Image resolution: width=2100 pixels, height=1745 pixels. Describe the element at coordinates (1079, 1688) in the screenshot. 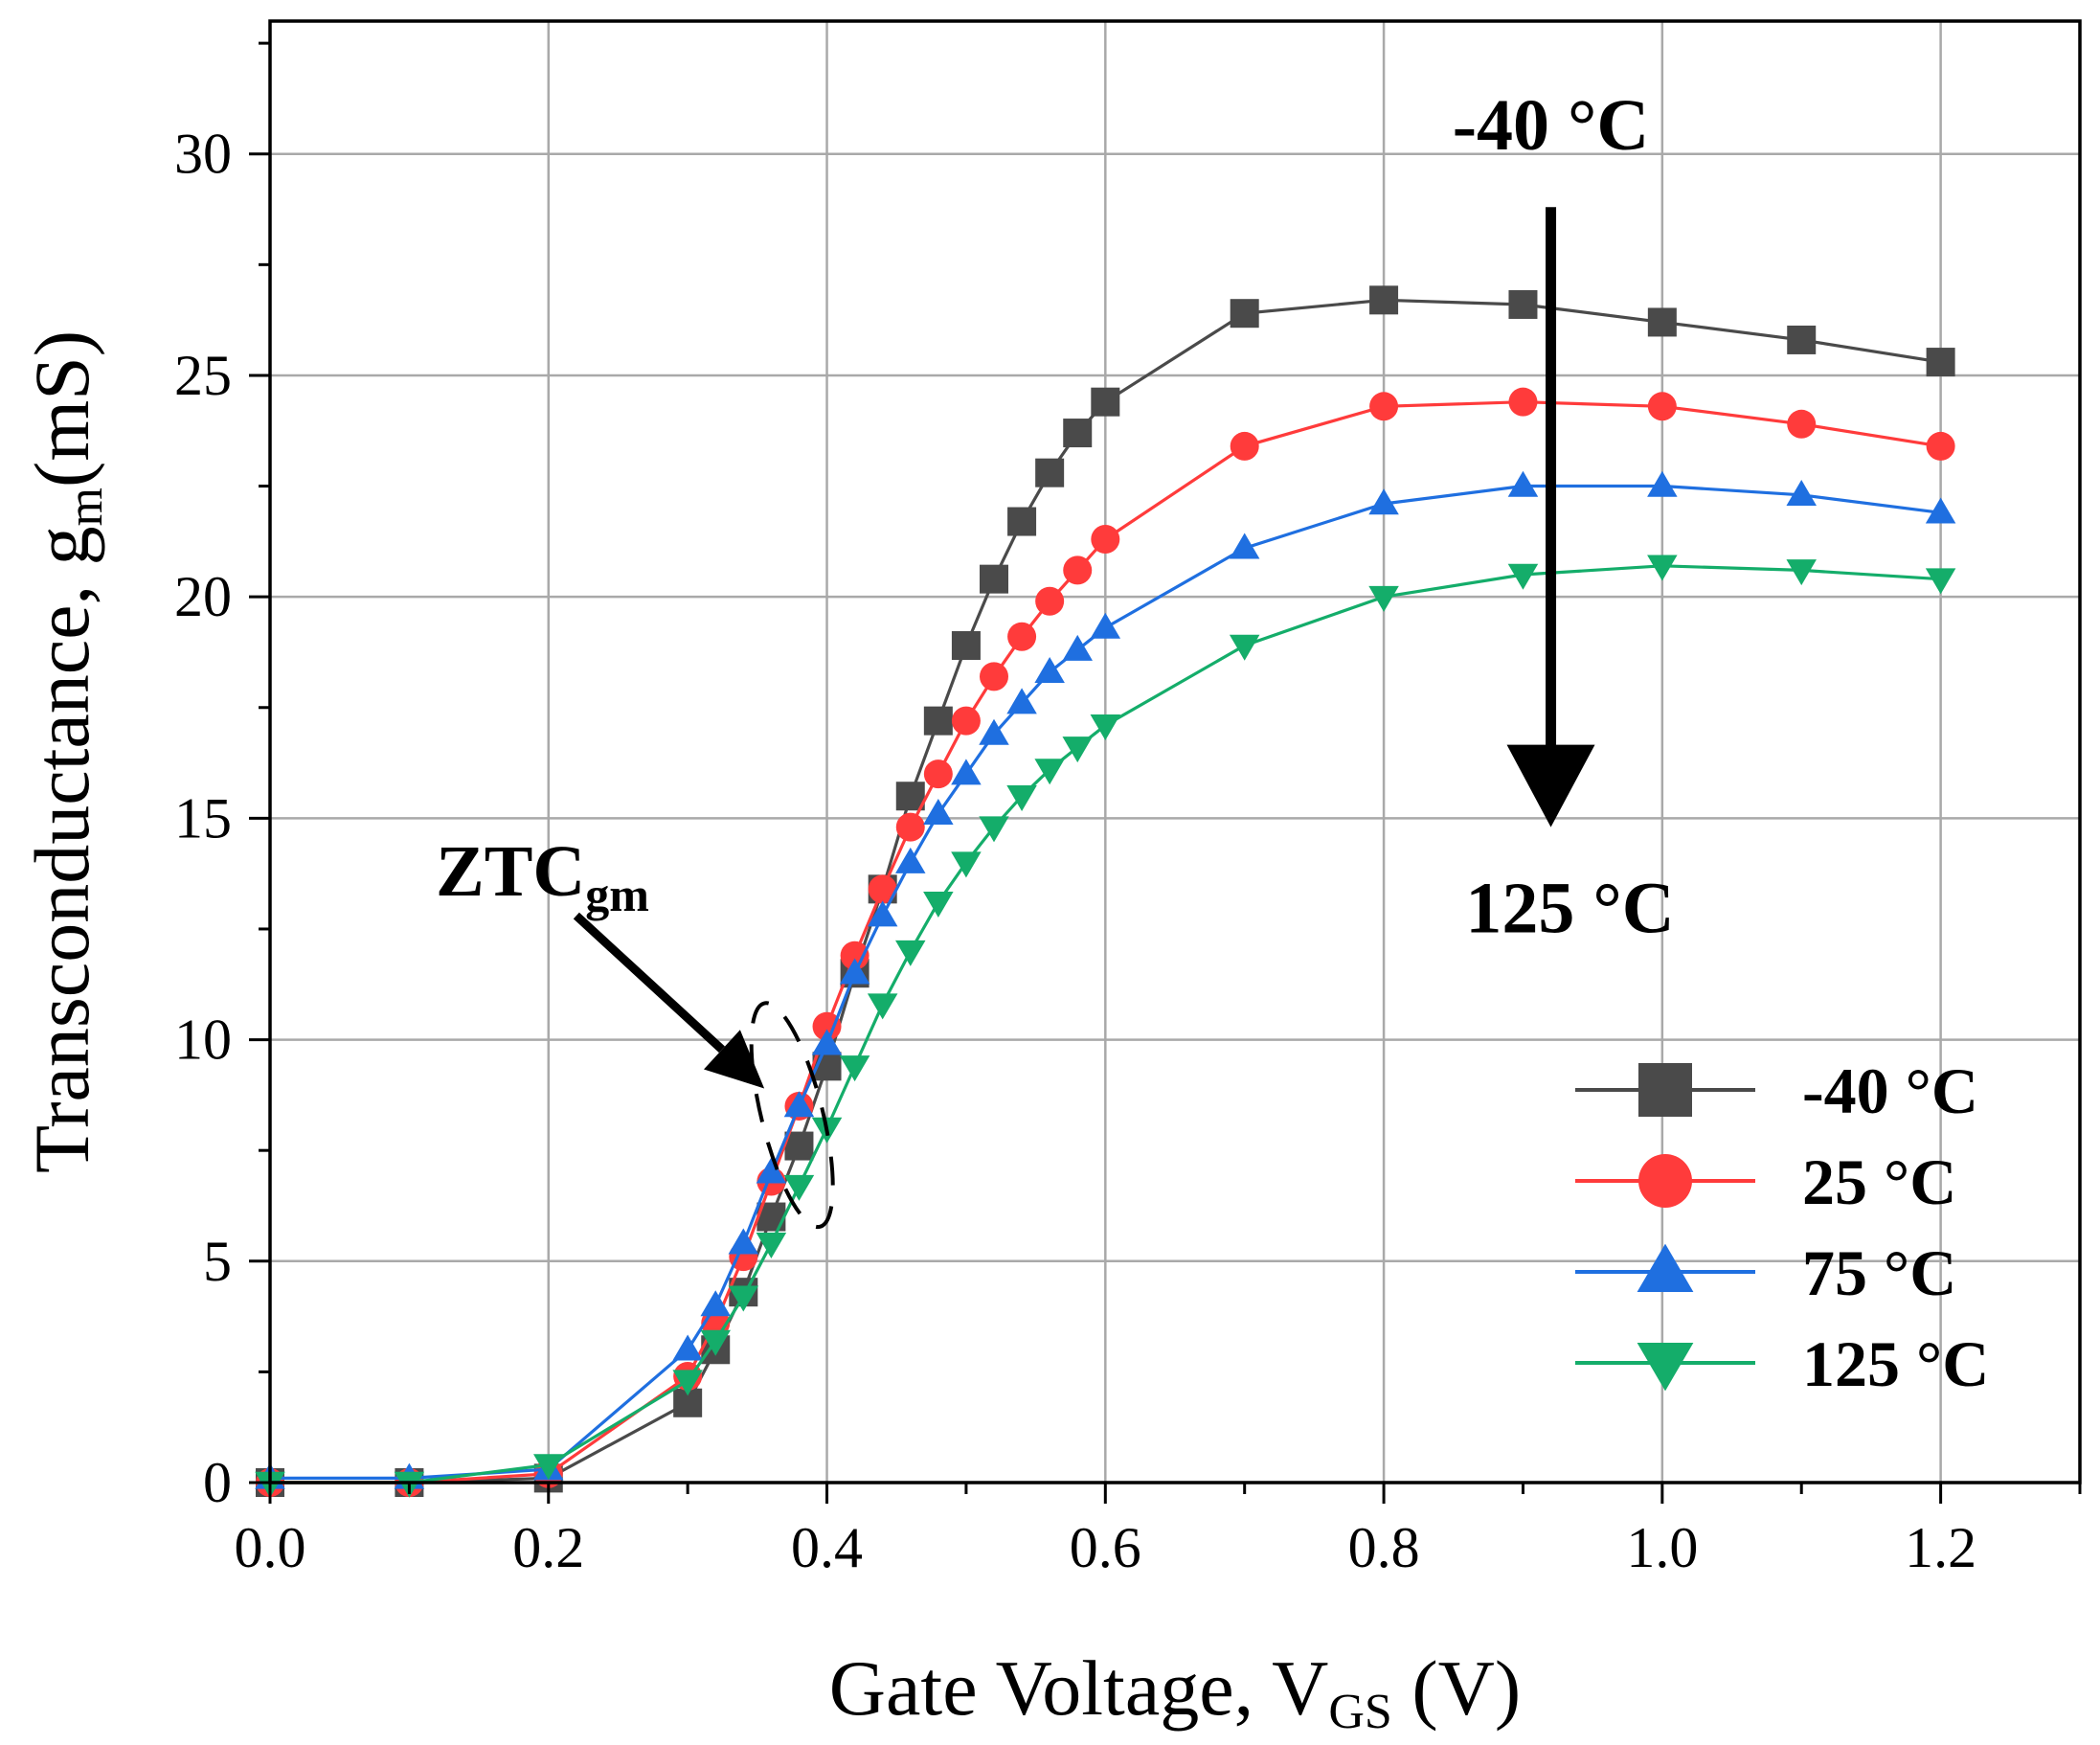

I see `x-axis-title-part: Gate Voltage, V` at that location.